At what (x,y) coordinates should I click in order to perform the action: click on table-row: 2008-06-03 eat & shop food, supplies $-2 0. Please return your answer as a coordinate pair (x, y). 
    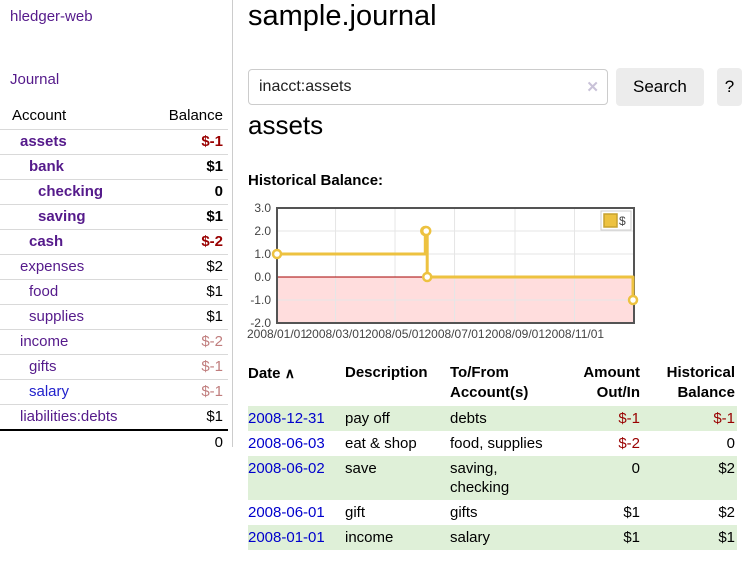
    Looking at the image, I should click on (492, 443).